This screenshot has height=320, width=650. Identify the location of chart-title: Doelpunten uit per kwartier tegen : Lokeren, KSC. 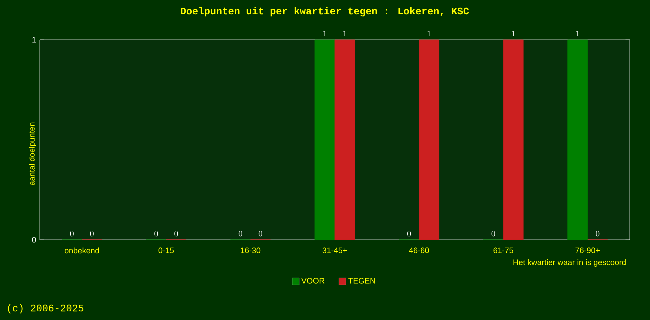
(325, 12).